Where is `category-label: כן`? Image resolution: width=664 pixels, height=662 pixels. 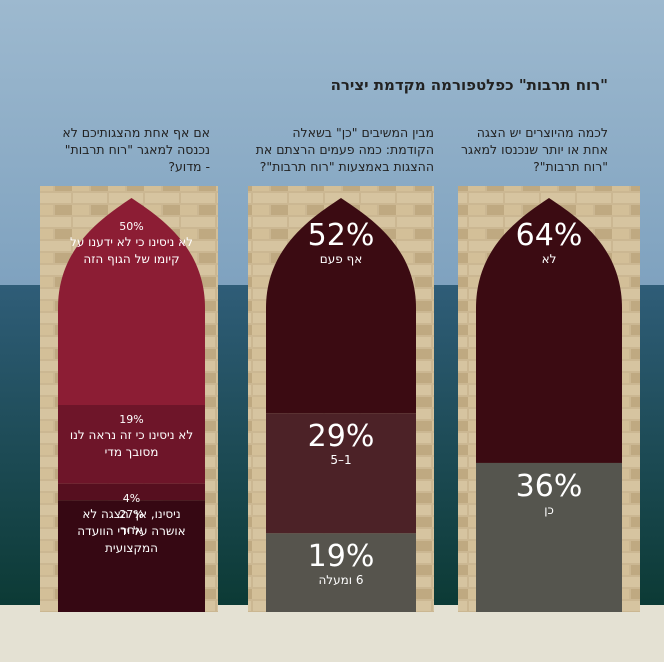
category-label: כן is located at coordinates (549, 509).